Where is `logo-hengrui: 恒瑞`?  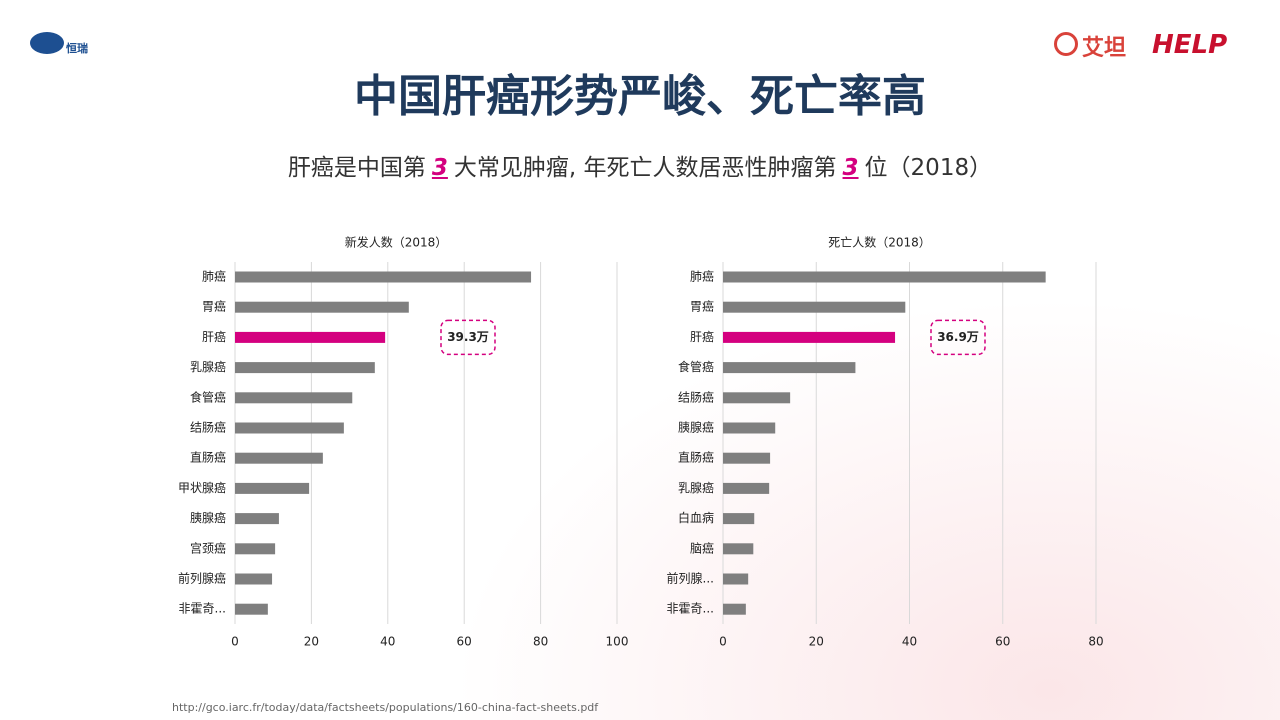
logo-hengrui: 恒瑞 is located at coordinates (61, 44).